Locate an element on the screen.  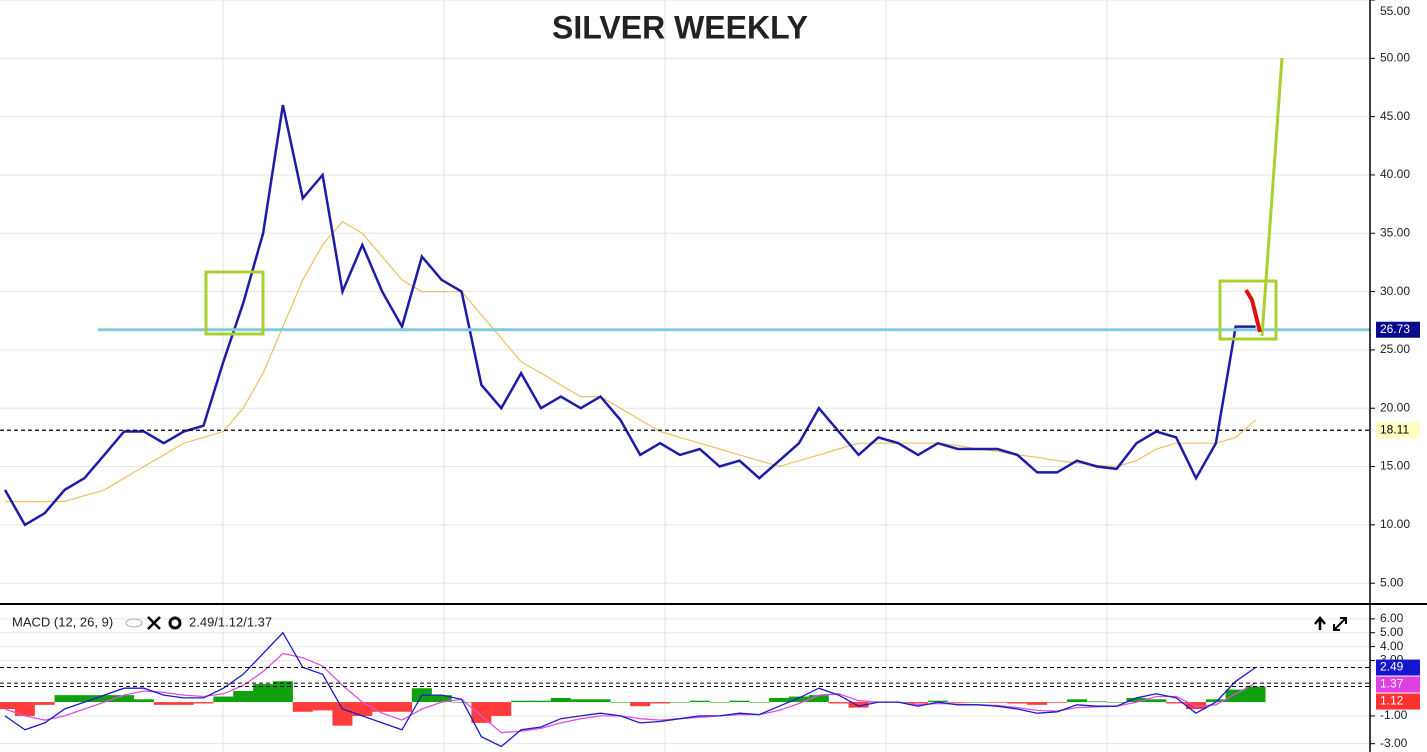
indicator-readout: 2.49/1.12/1.37 is located at coordinates (230, 621).